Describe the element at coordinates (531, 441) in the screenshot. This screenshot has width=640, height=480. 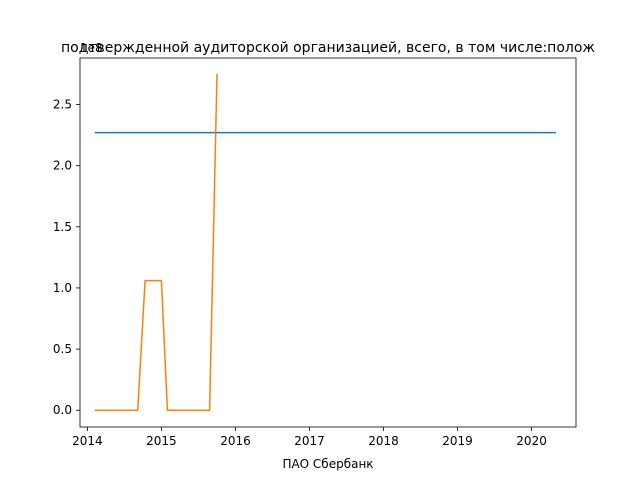
I see `x-tick-label: 2020` at that location.